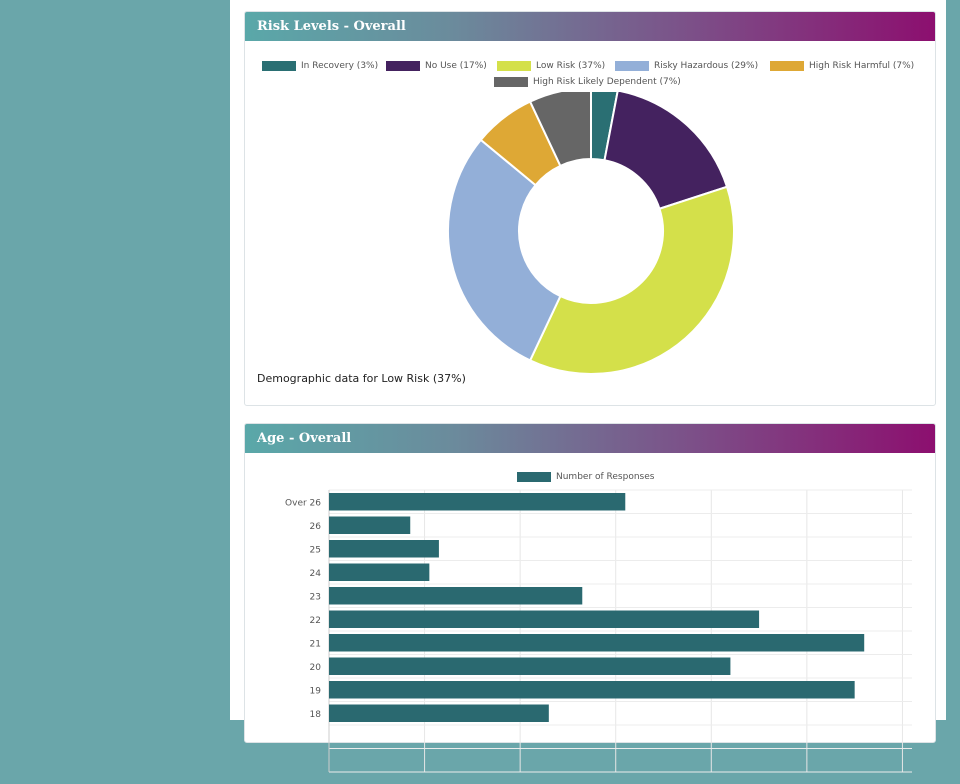 This screenshot has width=960, height=784. I want to click on y-tick-label: Over 26, so click(303, 503).